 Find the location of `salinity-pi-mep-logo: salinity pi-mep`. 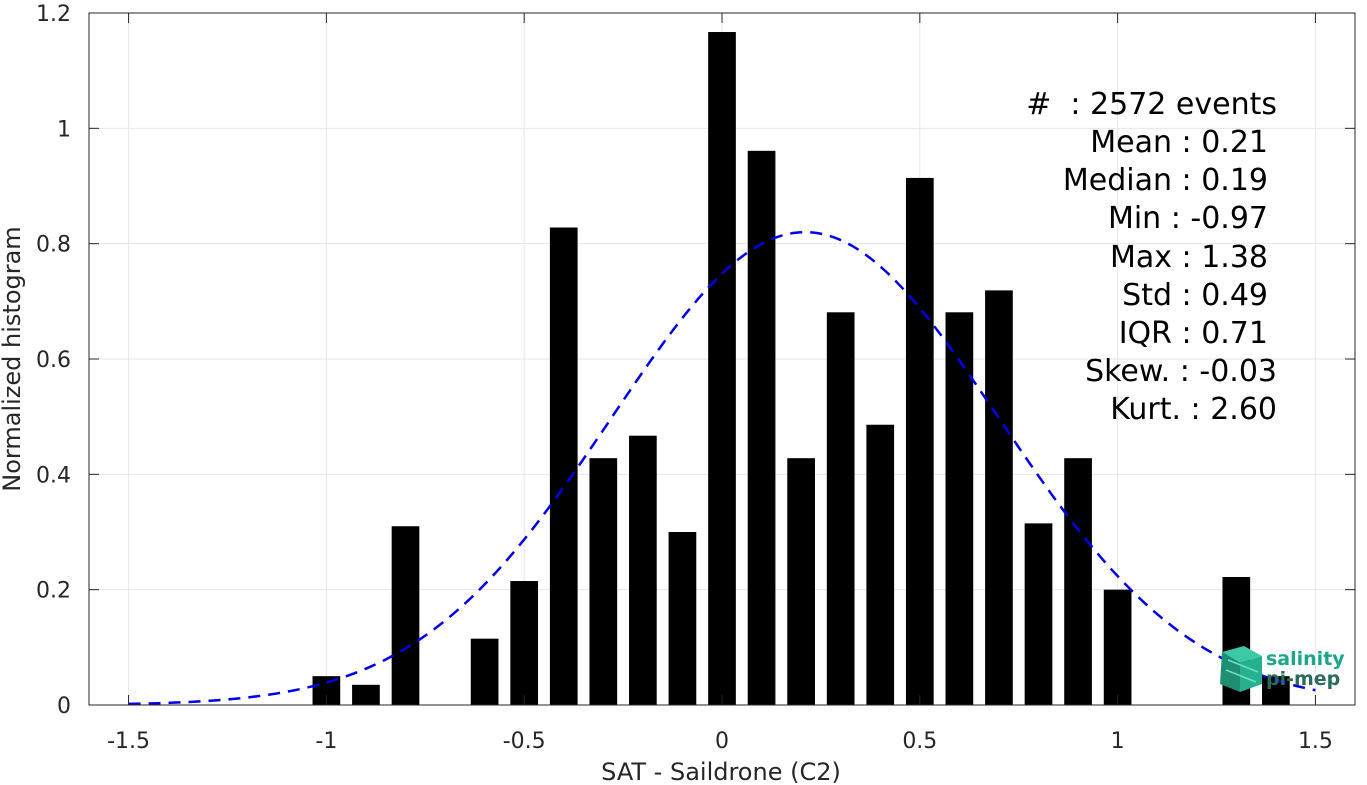

salinity-pi-mep-logo: salinity pi-mep is located at coordinates (1282, 669).